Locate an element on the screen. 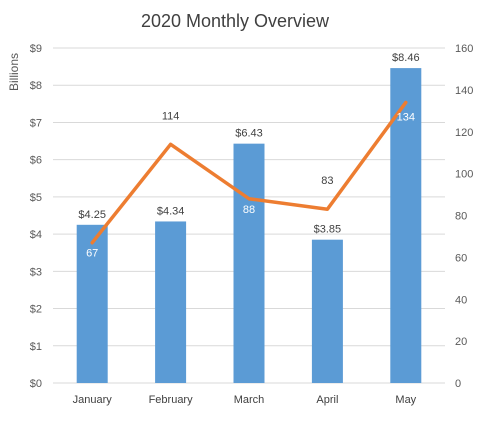 The image size is (500, 423). y-left-tick-label: $4 is located at coordinates (36, 235).